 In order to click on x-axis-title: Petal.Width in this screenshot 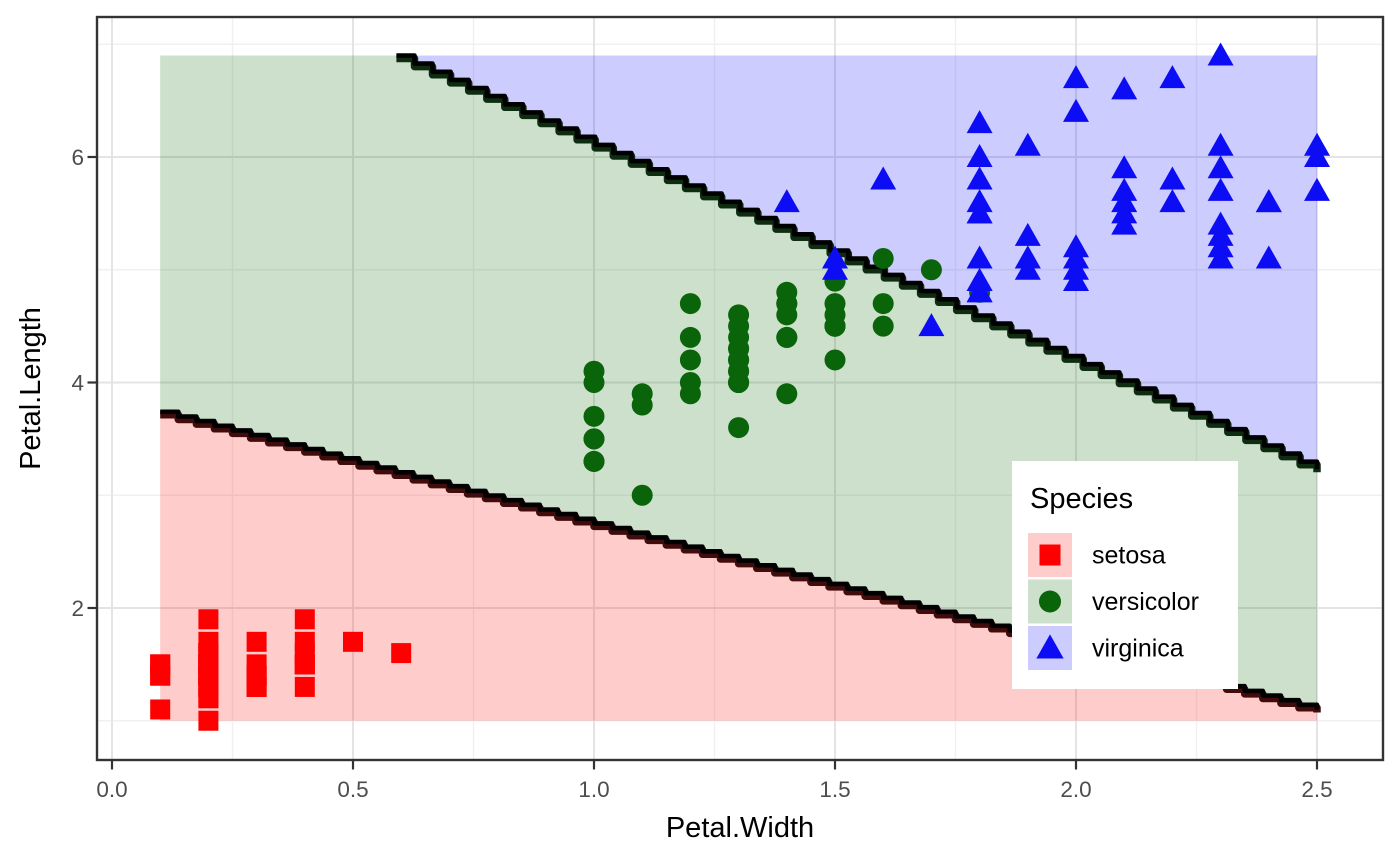, I will do `click(740, 828)`.